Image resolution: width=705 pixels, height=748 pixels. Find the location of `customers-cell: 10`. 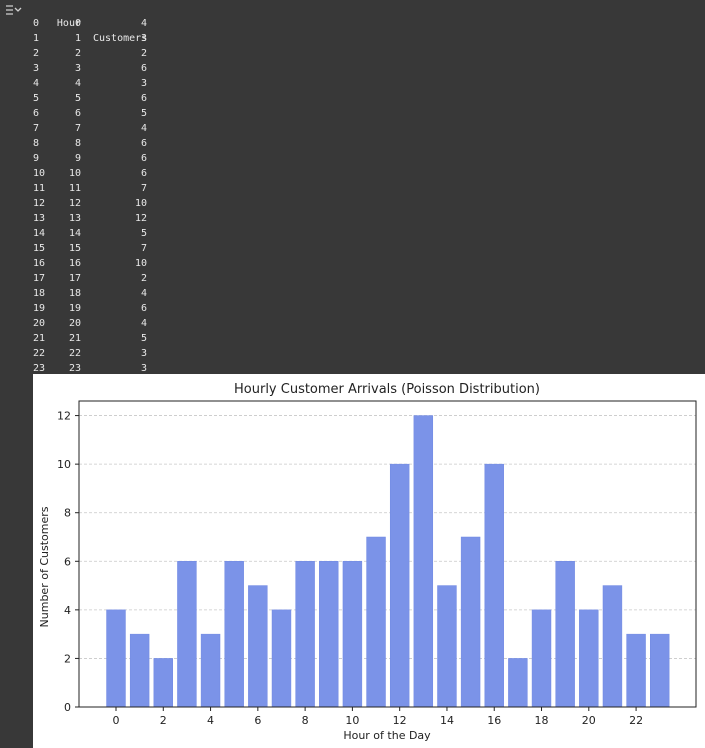

customers-cell: 10 is located at coordinates (140, 263).